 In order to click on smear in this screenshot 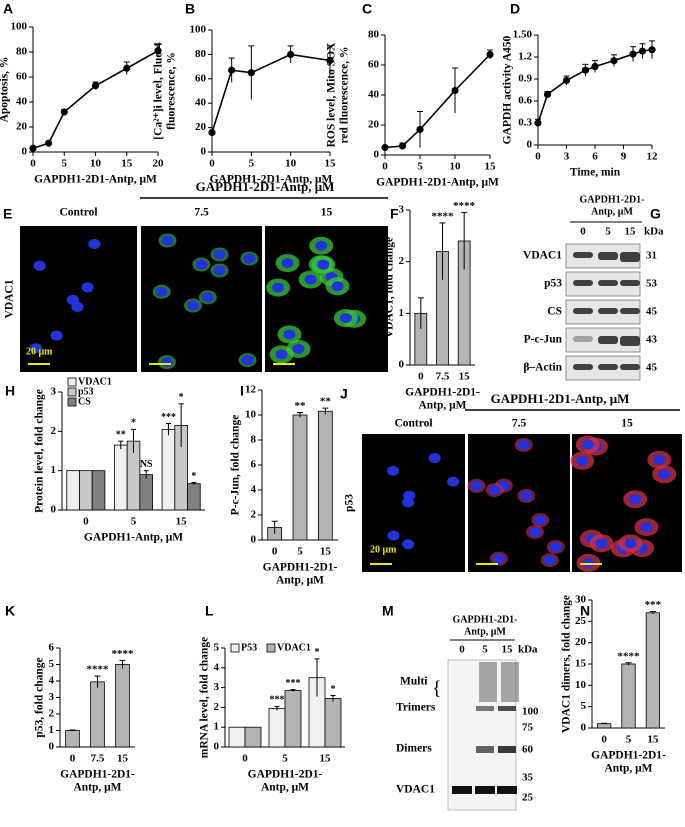, I will do `click(510, 682)`.